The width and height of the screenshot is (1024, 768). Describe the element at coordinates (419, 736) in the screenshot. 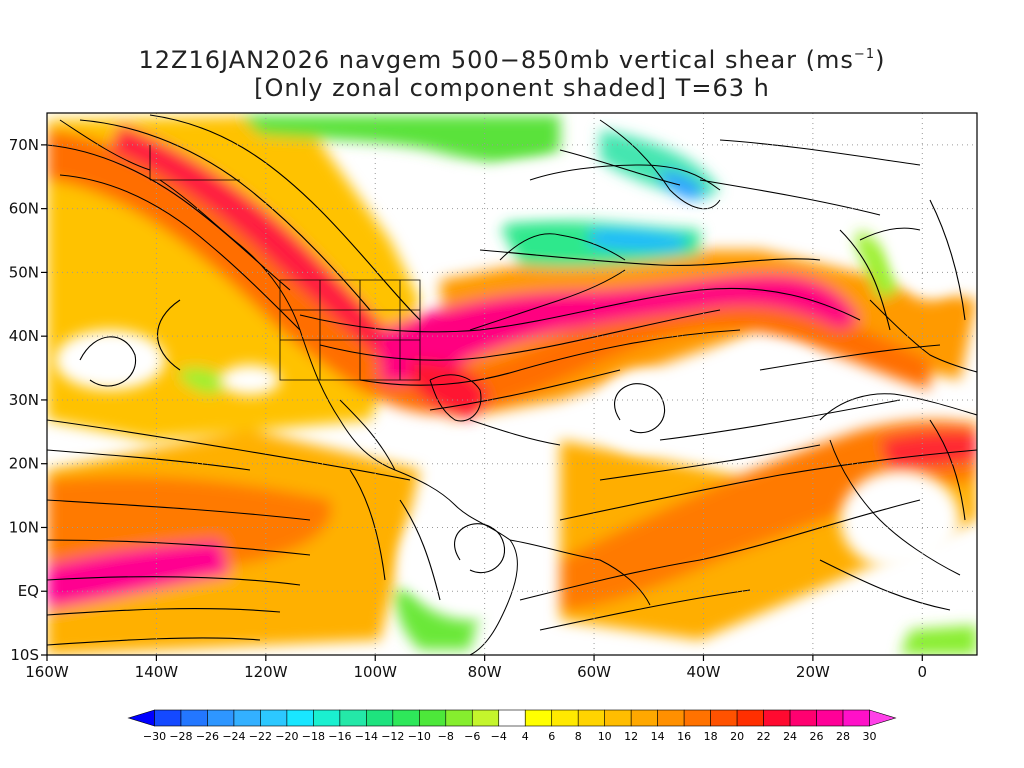

I see `colorbar-label: −10` at that location.